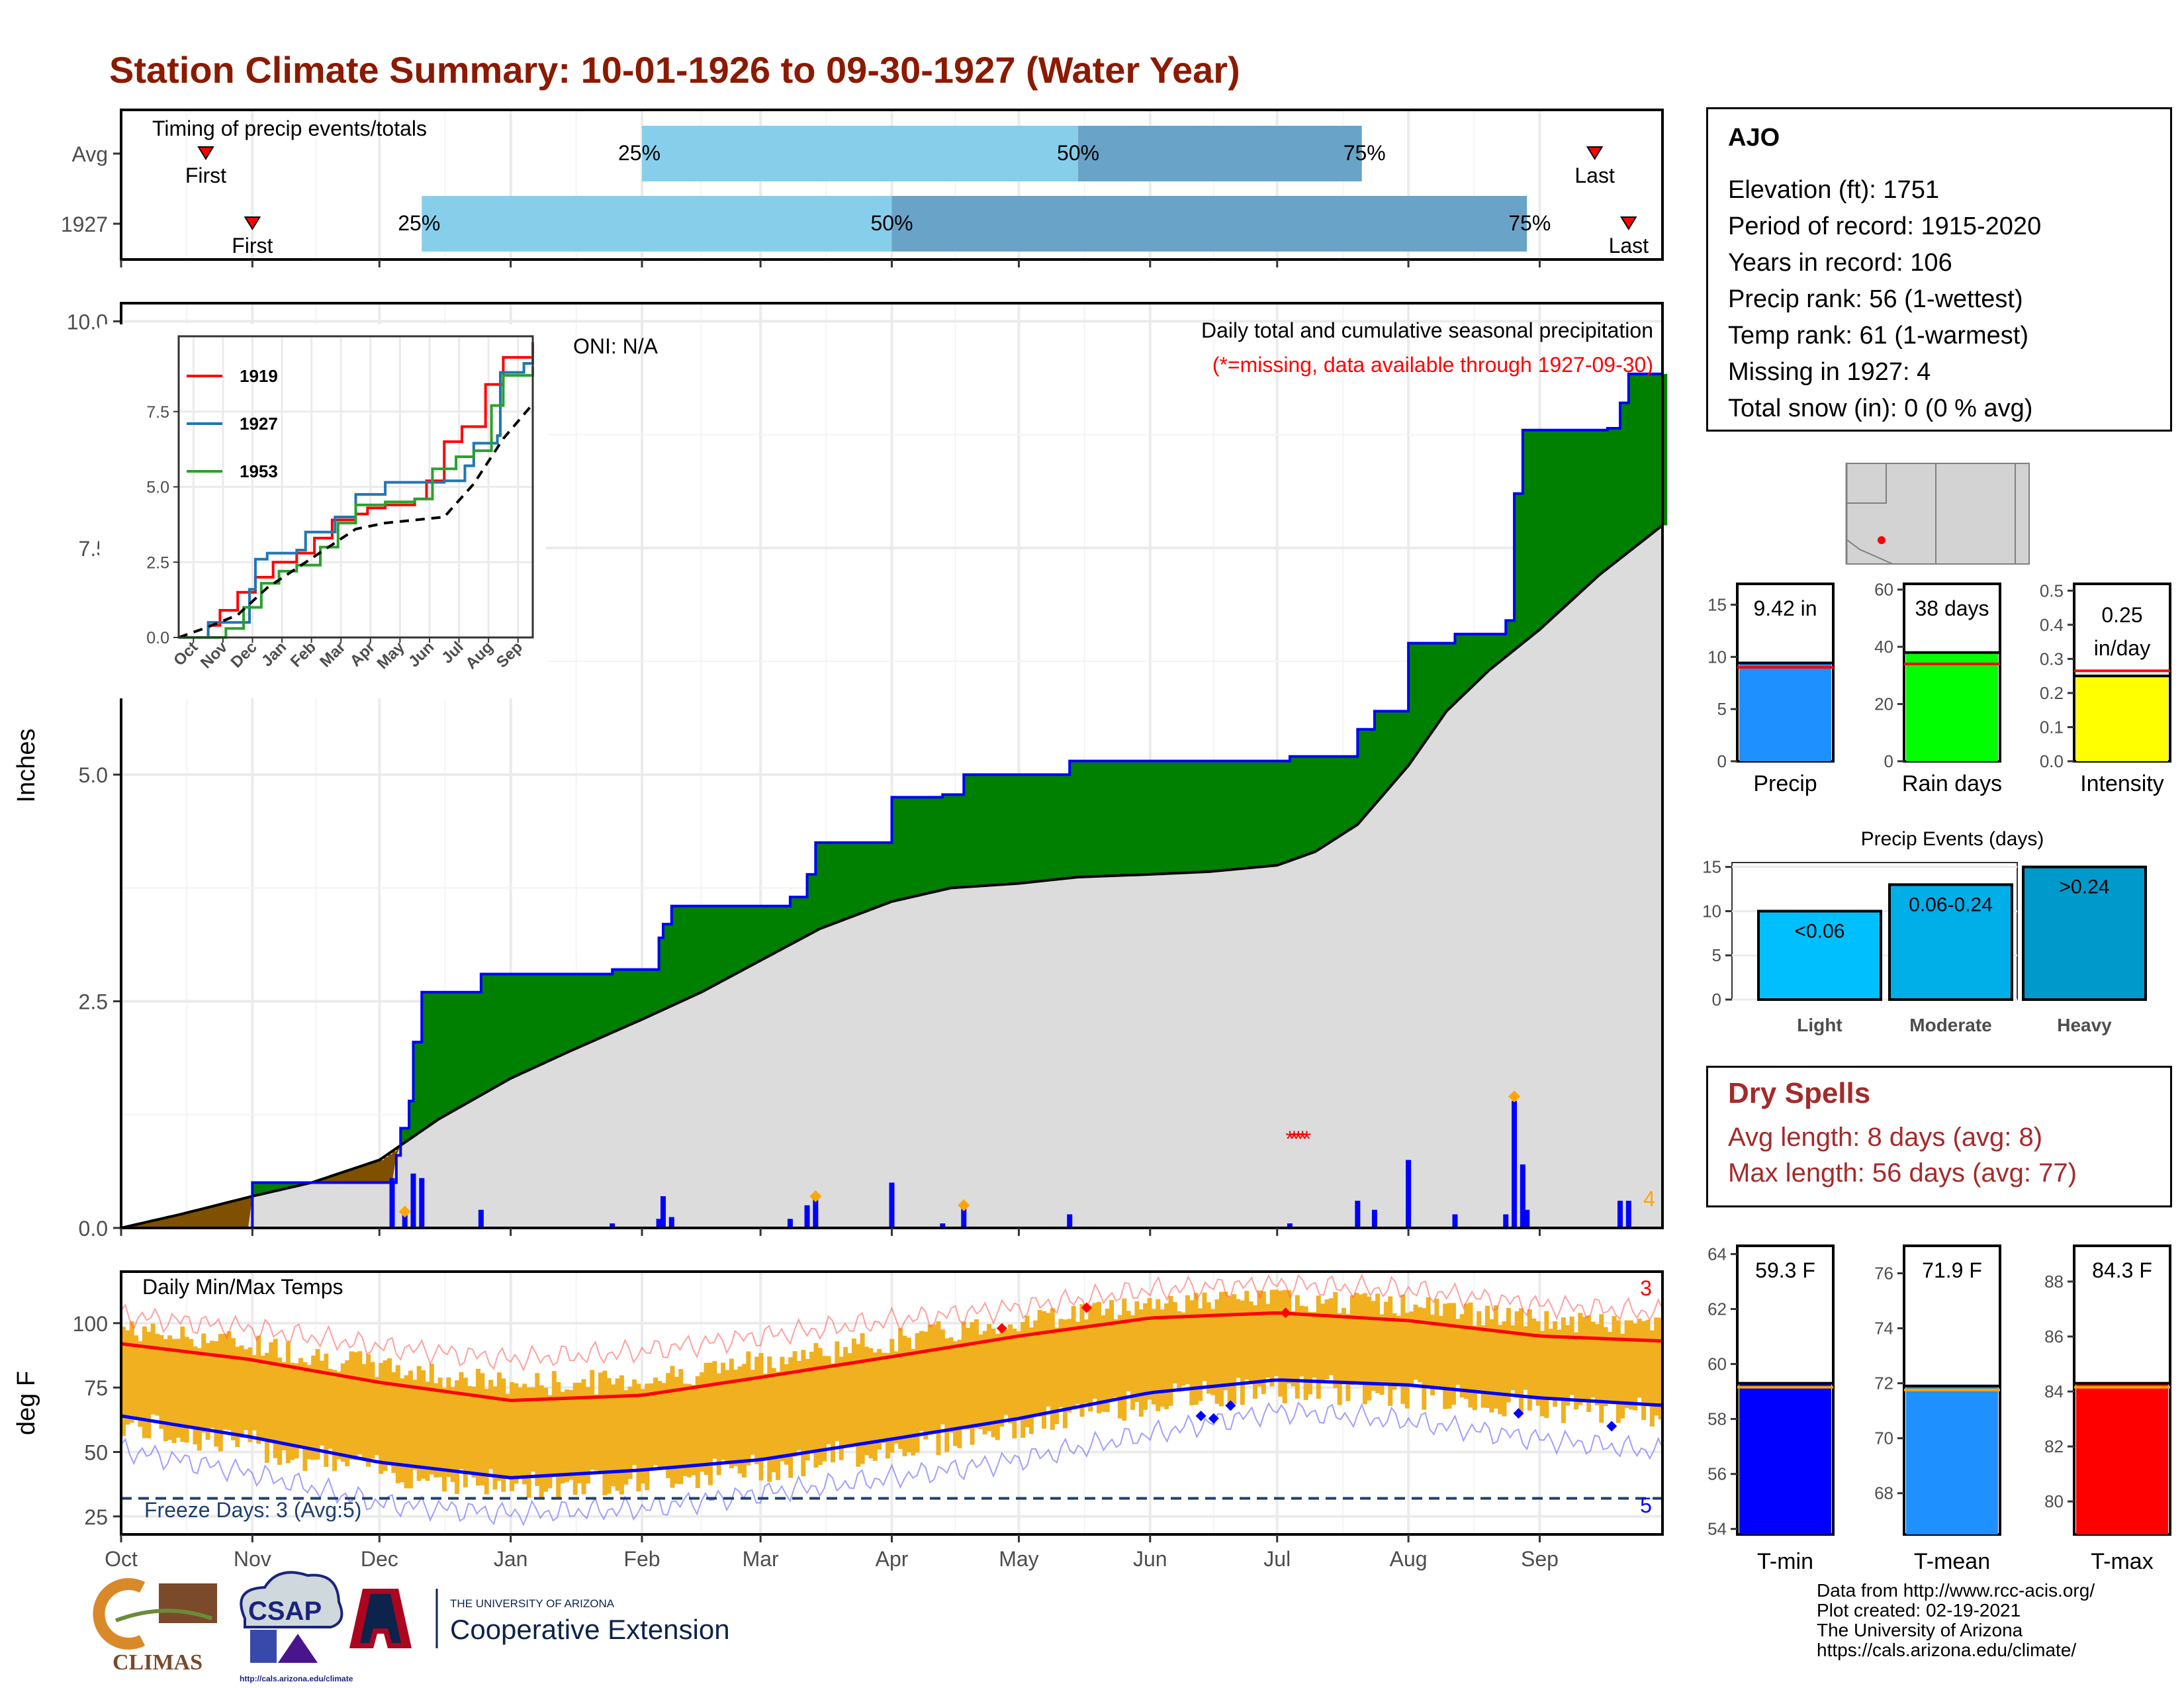 Image resolution: width=2184 pixels, height=1688 pixels. I want to click on temp-y-axis-label: deg F, so click(26, 1403).